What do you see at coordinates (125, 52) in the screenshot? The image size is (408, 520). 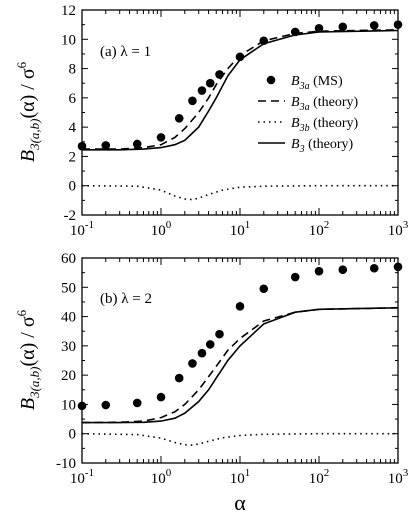 I see `panel-a-label: (a) λ = 1` at bounding box center [125, 52].